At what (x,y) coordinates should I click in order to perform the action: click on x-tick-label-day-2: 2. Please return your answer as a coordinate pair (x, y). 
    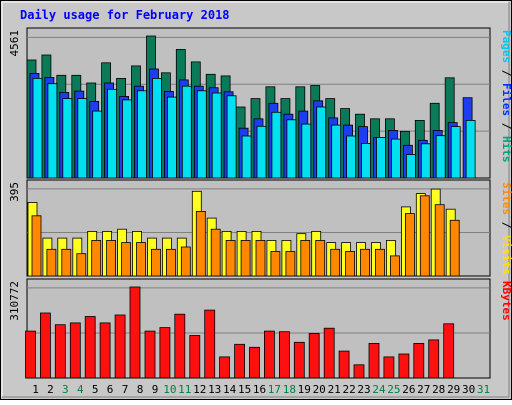
    Looking at the image, I should click on (50, 389).